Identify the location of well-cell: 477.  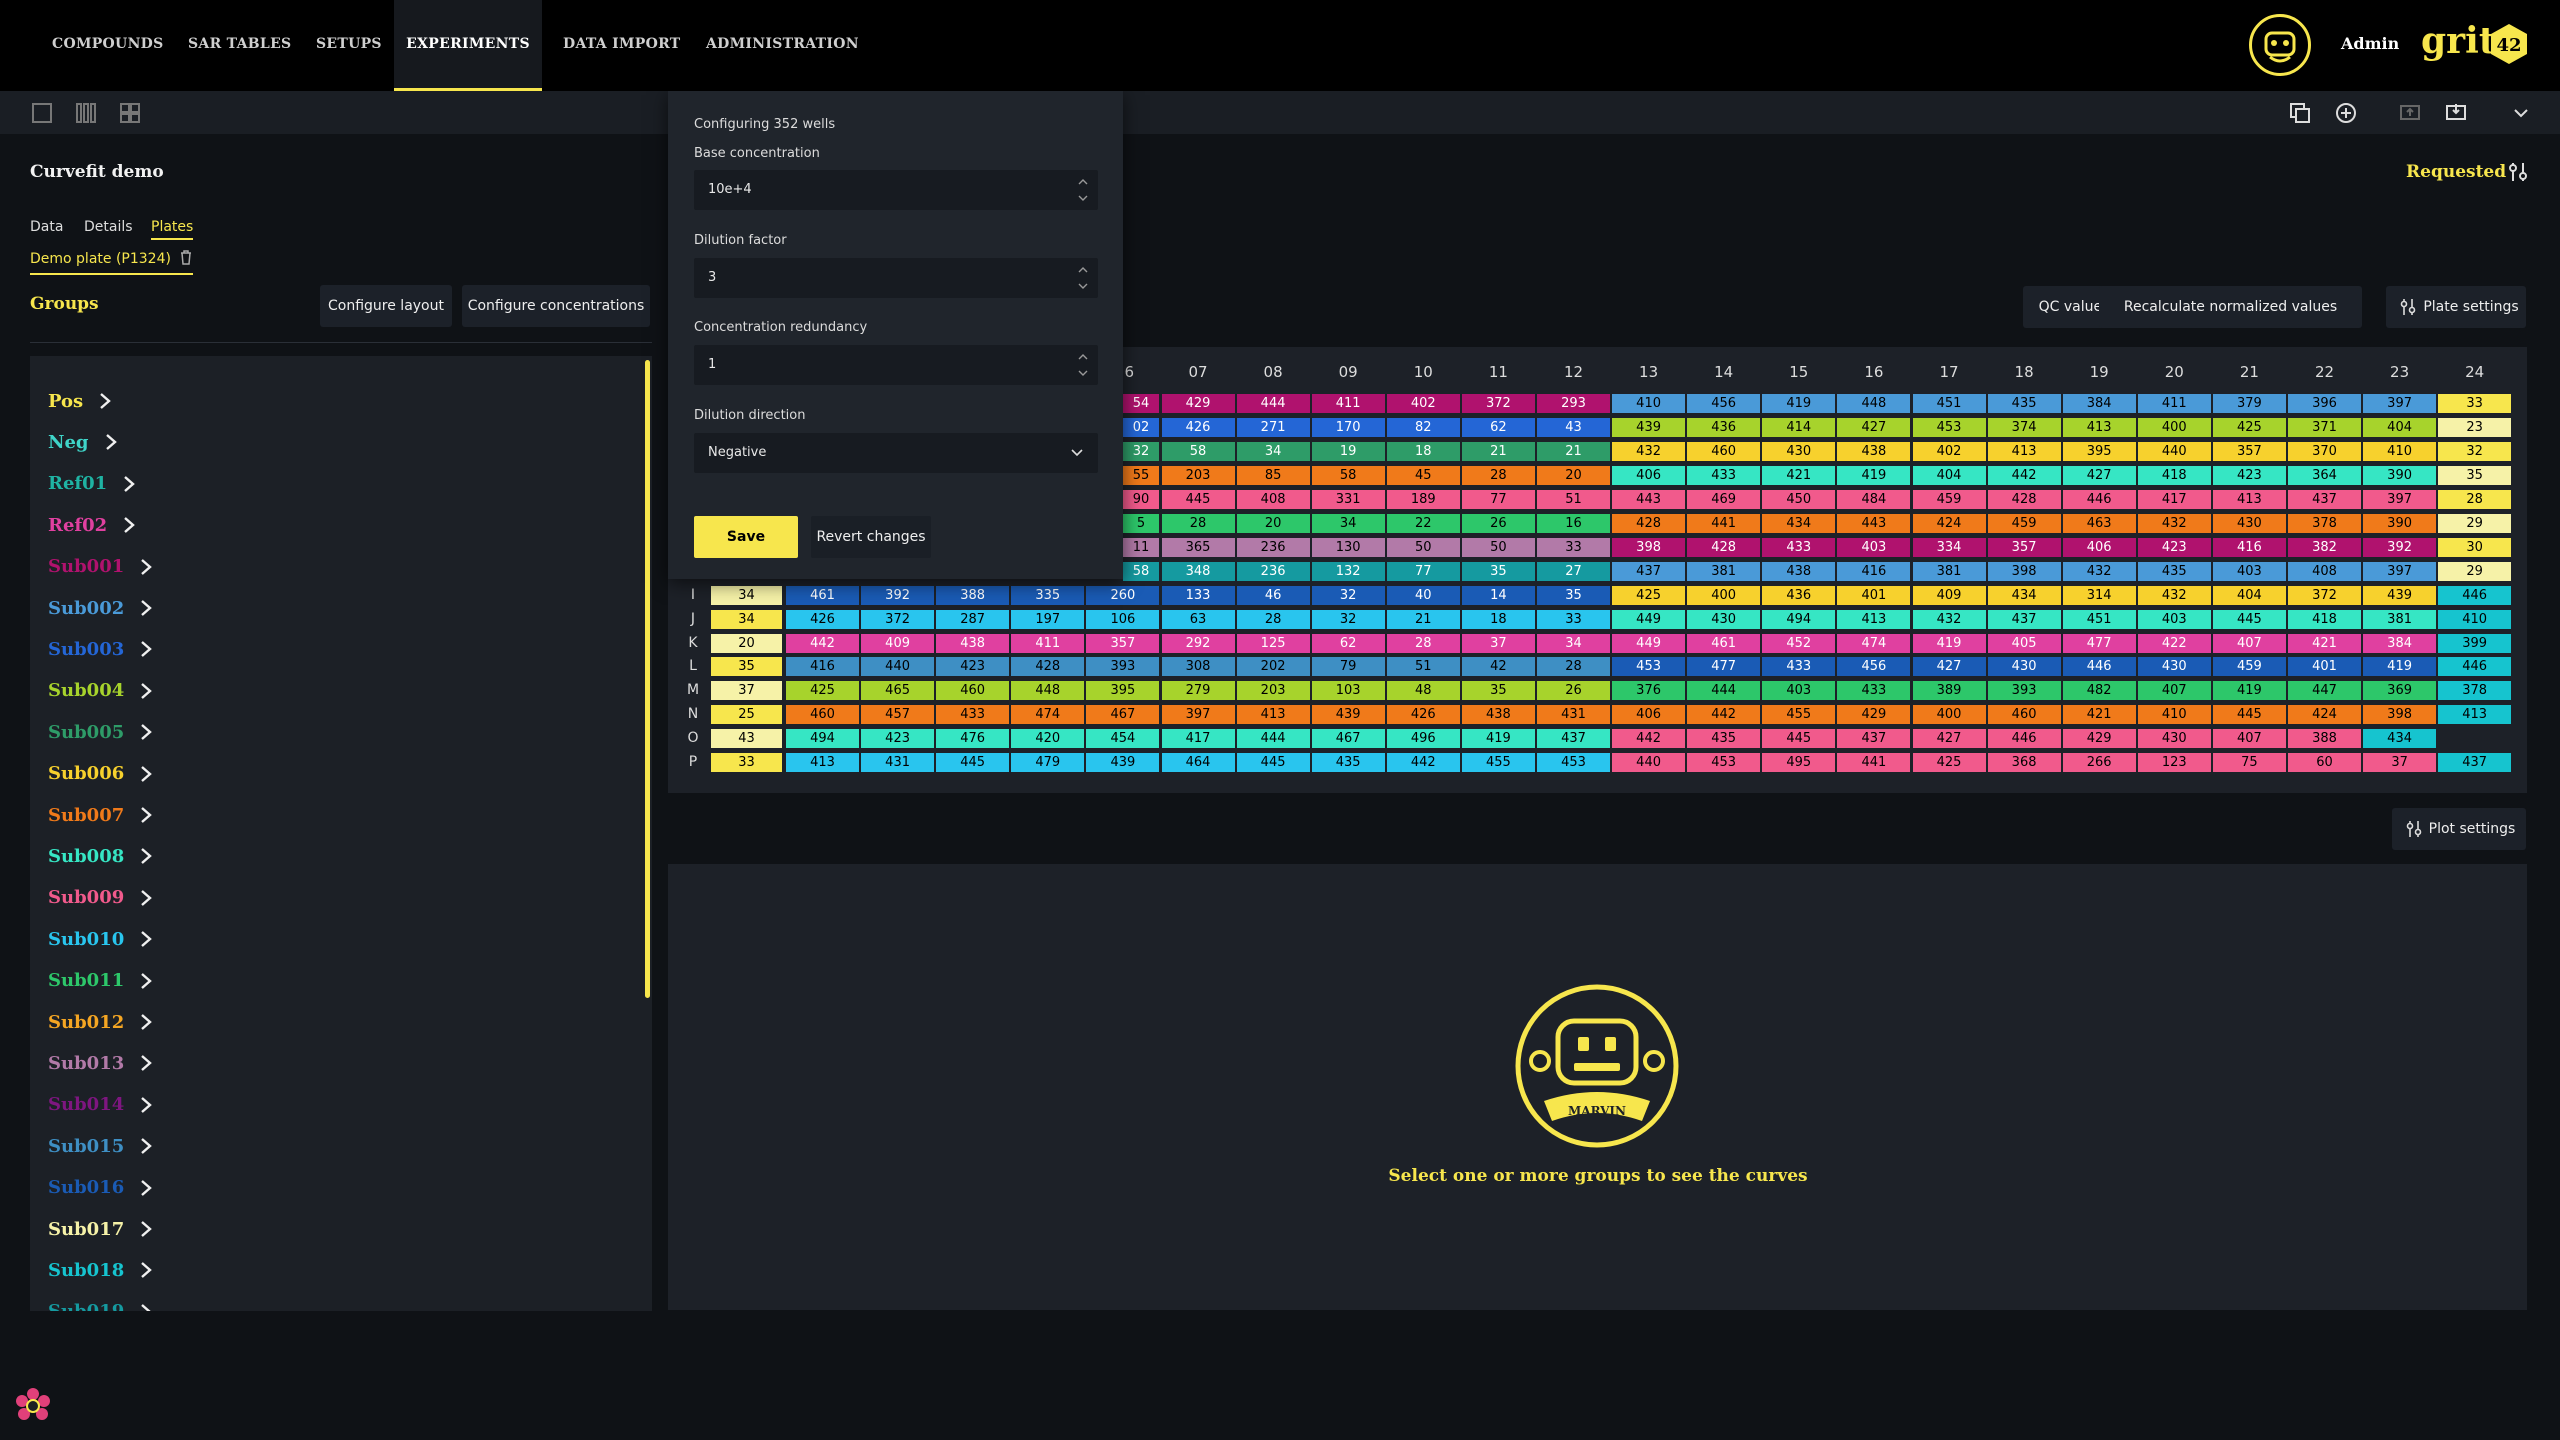
(2099, 643).